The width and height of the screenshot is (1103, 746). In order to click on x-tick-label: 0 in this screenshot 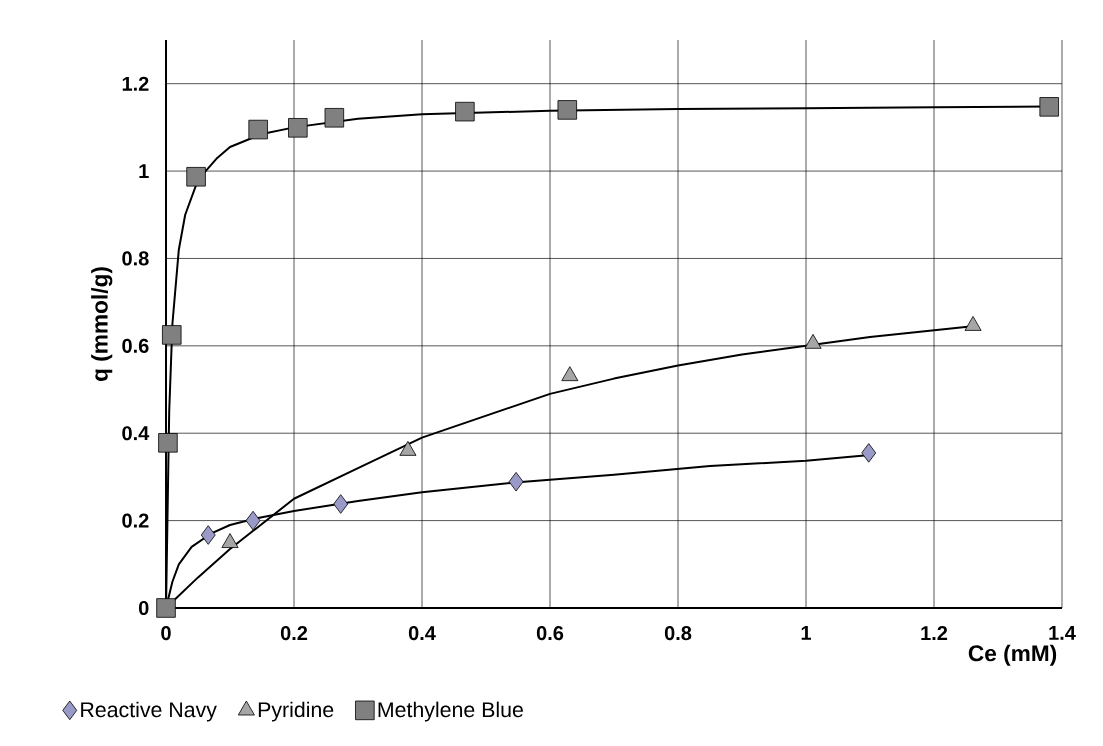, I will do `click(166, 633)`.